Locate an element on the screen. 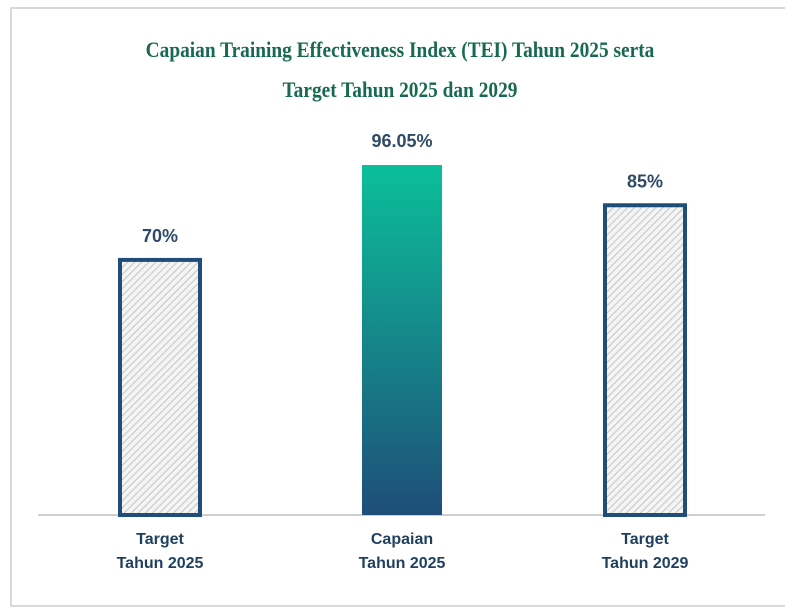 Image resolution: width=785 pixels, height=607 pixels. x-tick-label: Target Tahun 2029 is located at coordinates (645, 551).